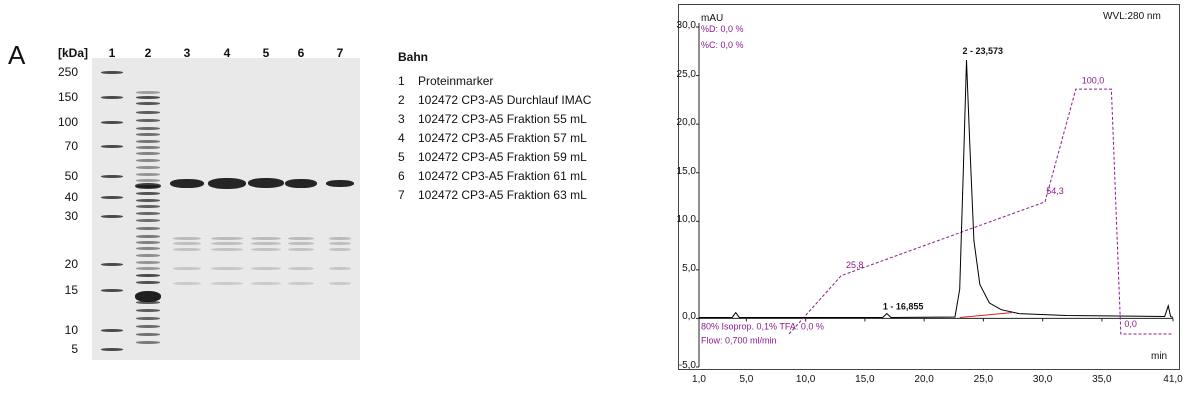  I want to click on lane-6-main-band, so click(301, 183).